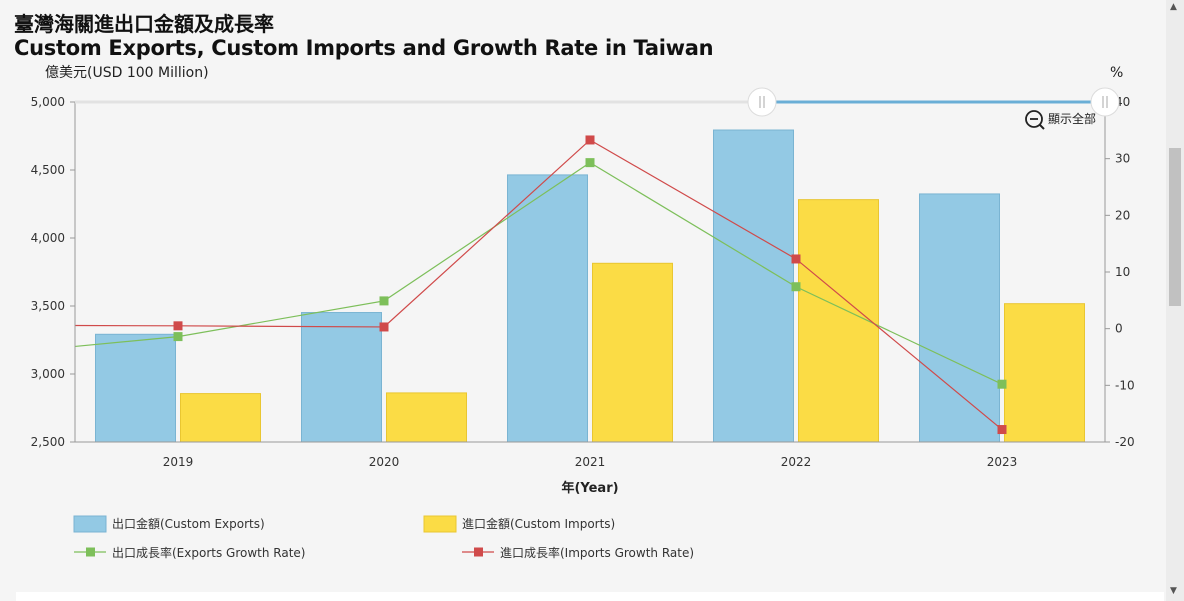 The height and width of the screenshot is (601, 1184). What do you see at coordinates (589, 488) in the screenshot?
I see `x-axis-title: 年(Year)` at bounding box center [589, 488].